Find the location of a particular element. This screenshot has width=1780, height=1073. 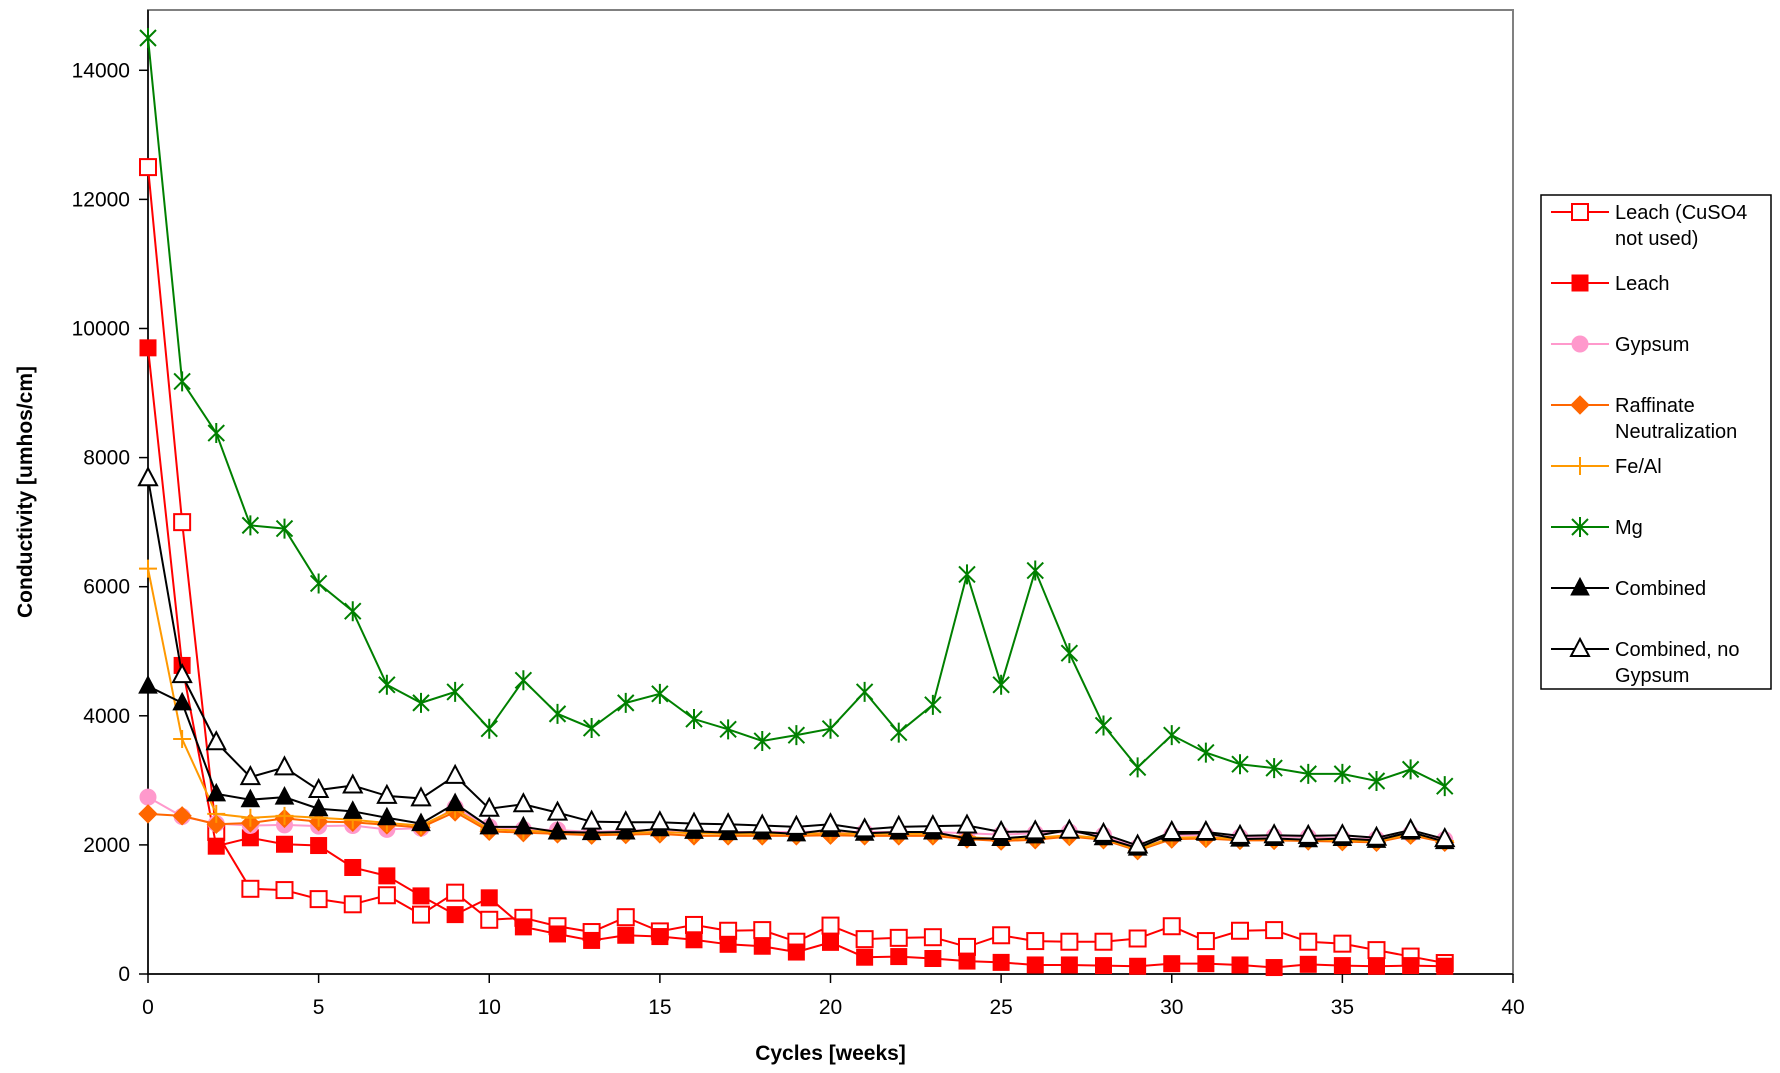

y-tick-label: 4000 is located at coordinates (106, 716).